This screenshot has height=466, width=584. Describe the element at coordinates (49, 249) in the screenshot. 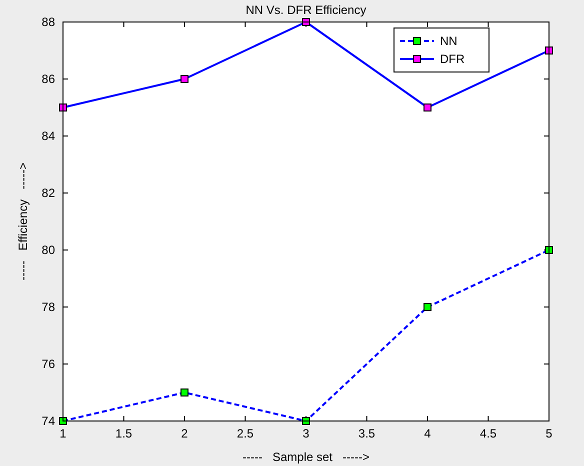

I see `y-tick-label: 80` at that location.